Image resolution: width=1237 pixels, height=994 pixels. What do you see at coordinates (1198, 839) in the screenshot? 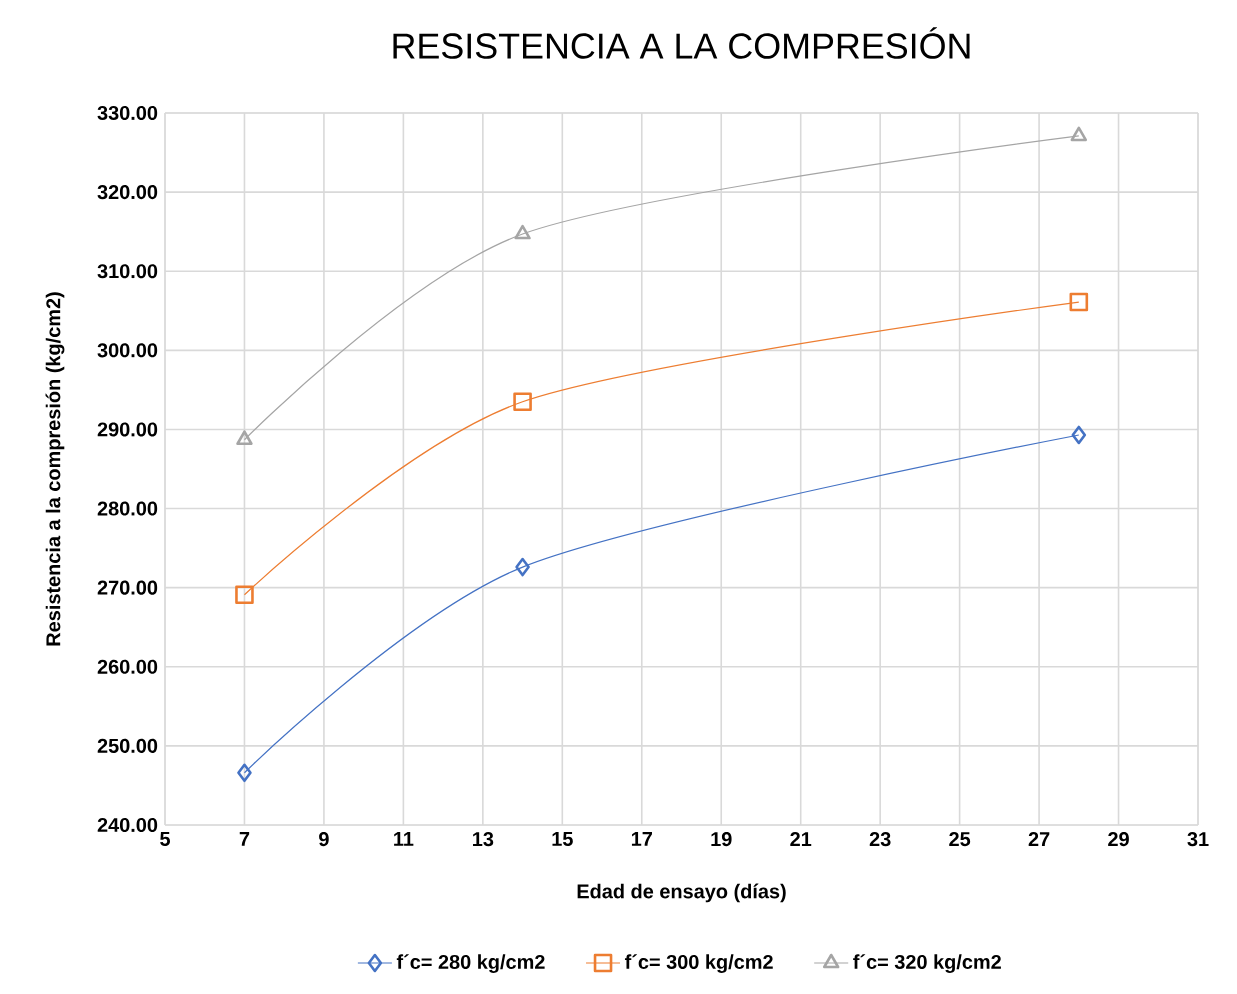
I see `x-tick-label: 31` at bounding box center [1198, 839].